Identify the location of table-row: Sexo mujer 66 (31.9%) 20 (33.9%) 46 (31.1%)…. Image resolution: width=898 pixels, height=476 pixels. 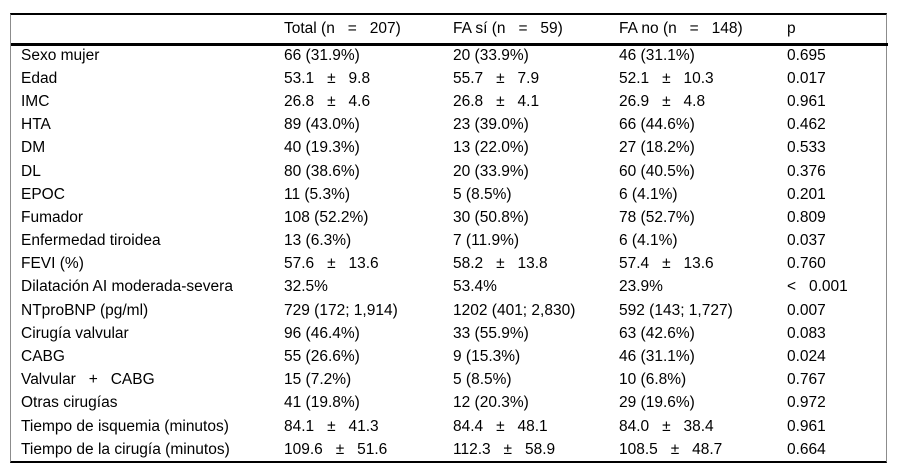
(449, 55).